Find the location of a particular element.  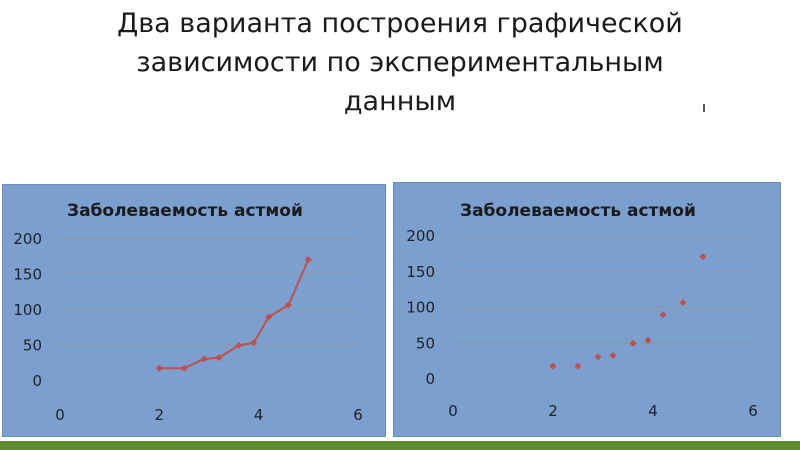

slide-title-line-2: зависимости по экспериментальным is located at coordinates (400, 62).